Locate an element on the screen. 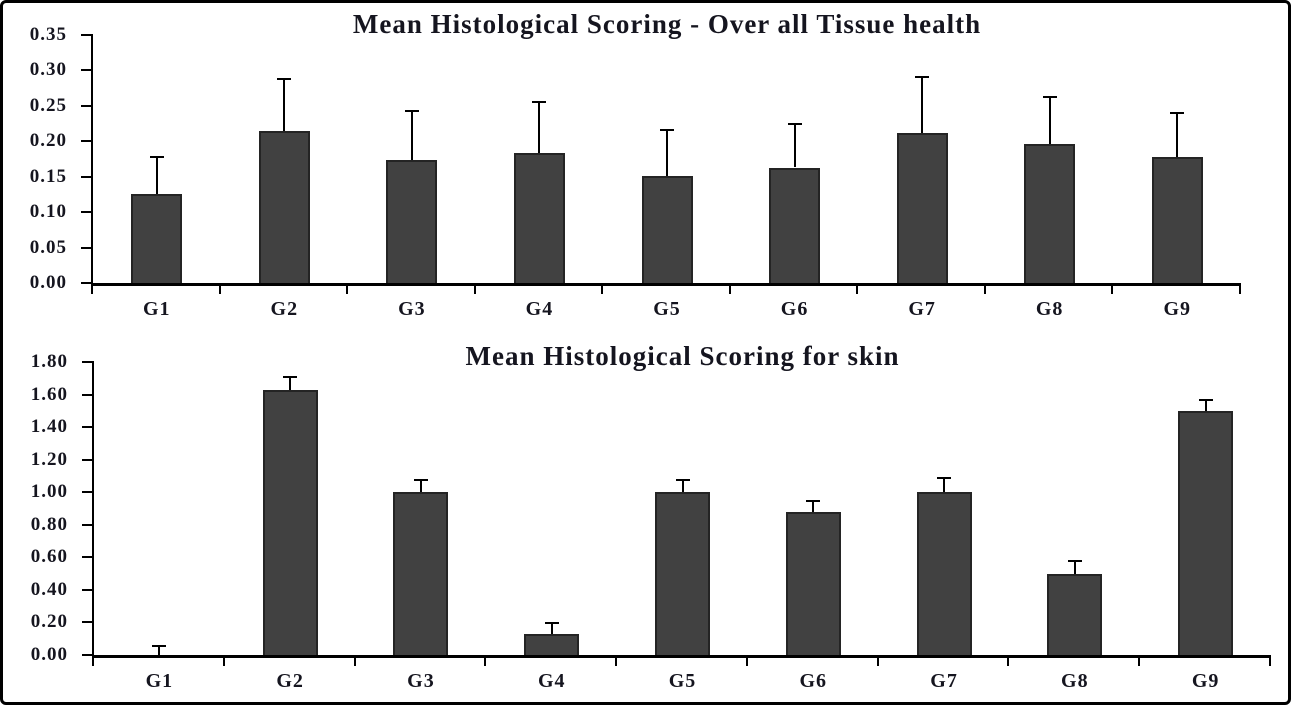  x-category-label-g1: G1 is located at coordinates (159, 681).